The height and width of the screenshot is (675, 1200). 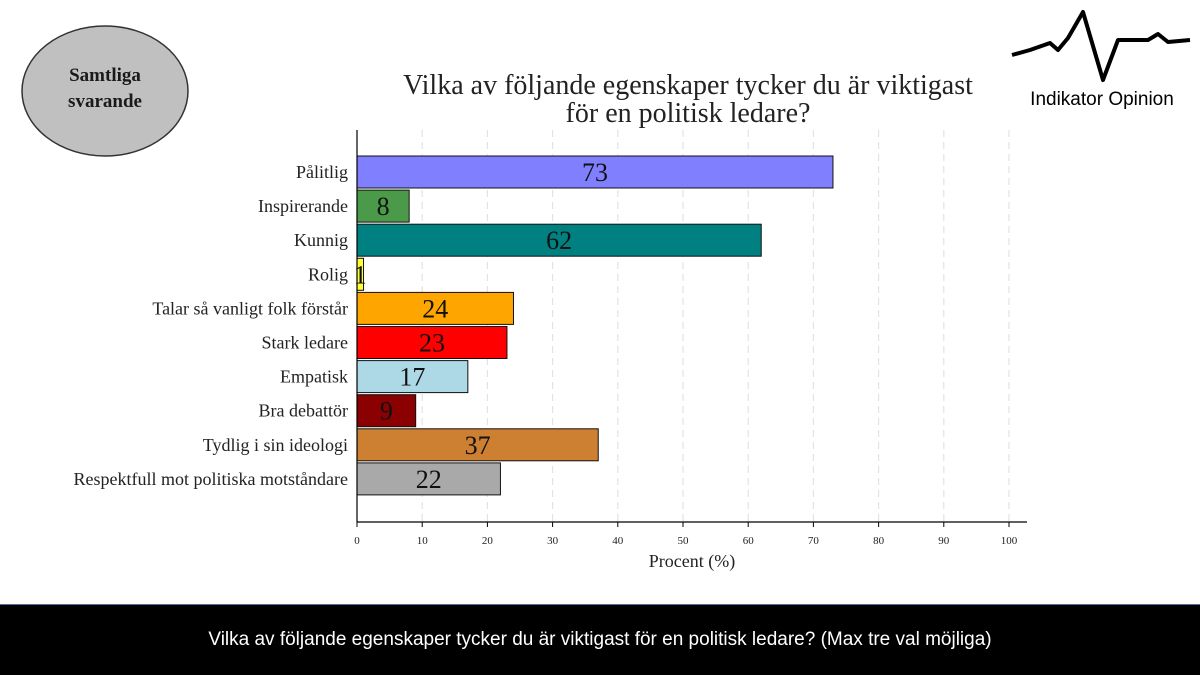 What do you see at coordinates (321, 240) in the screenshot?
I see `category-label: Kunnig` at bounding box center [321, 240].